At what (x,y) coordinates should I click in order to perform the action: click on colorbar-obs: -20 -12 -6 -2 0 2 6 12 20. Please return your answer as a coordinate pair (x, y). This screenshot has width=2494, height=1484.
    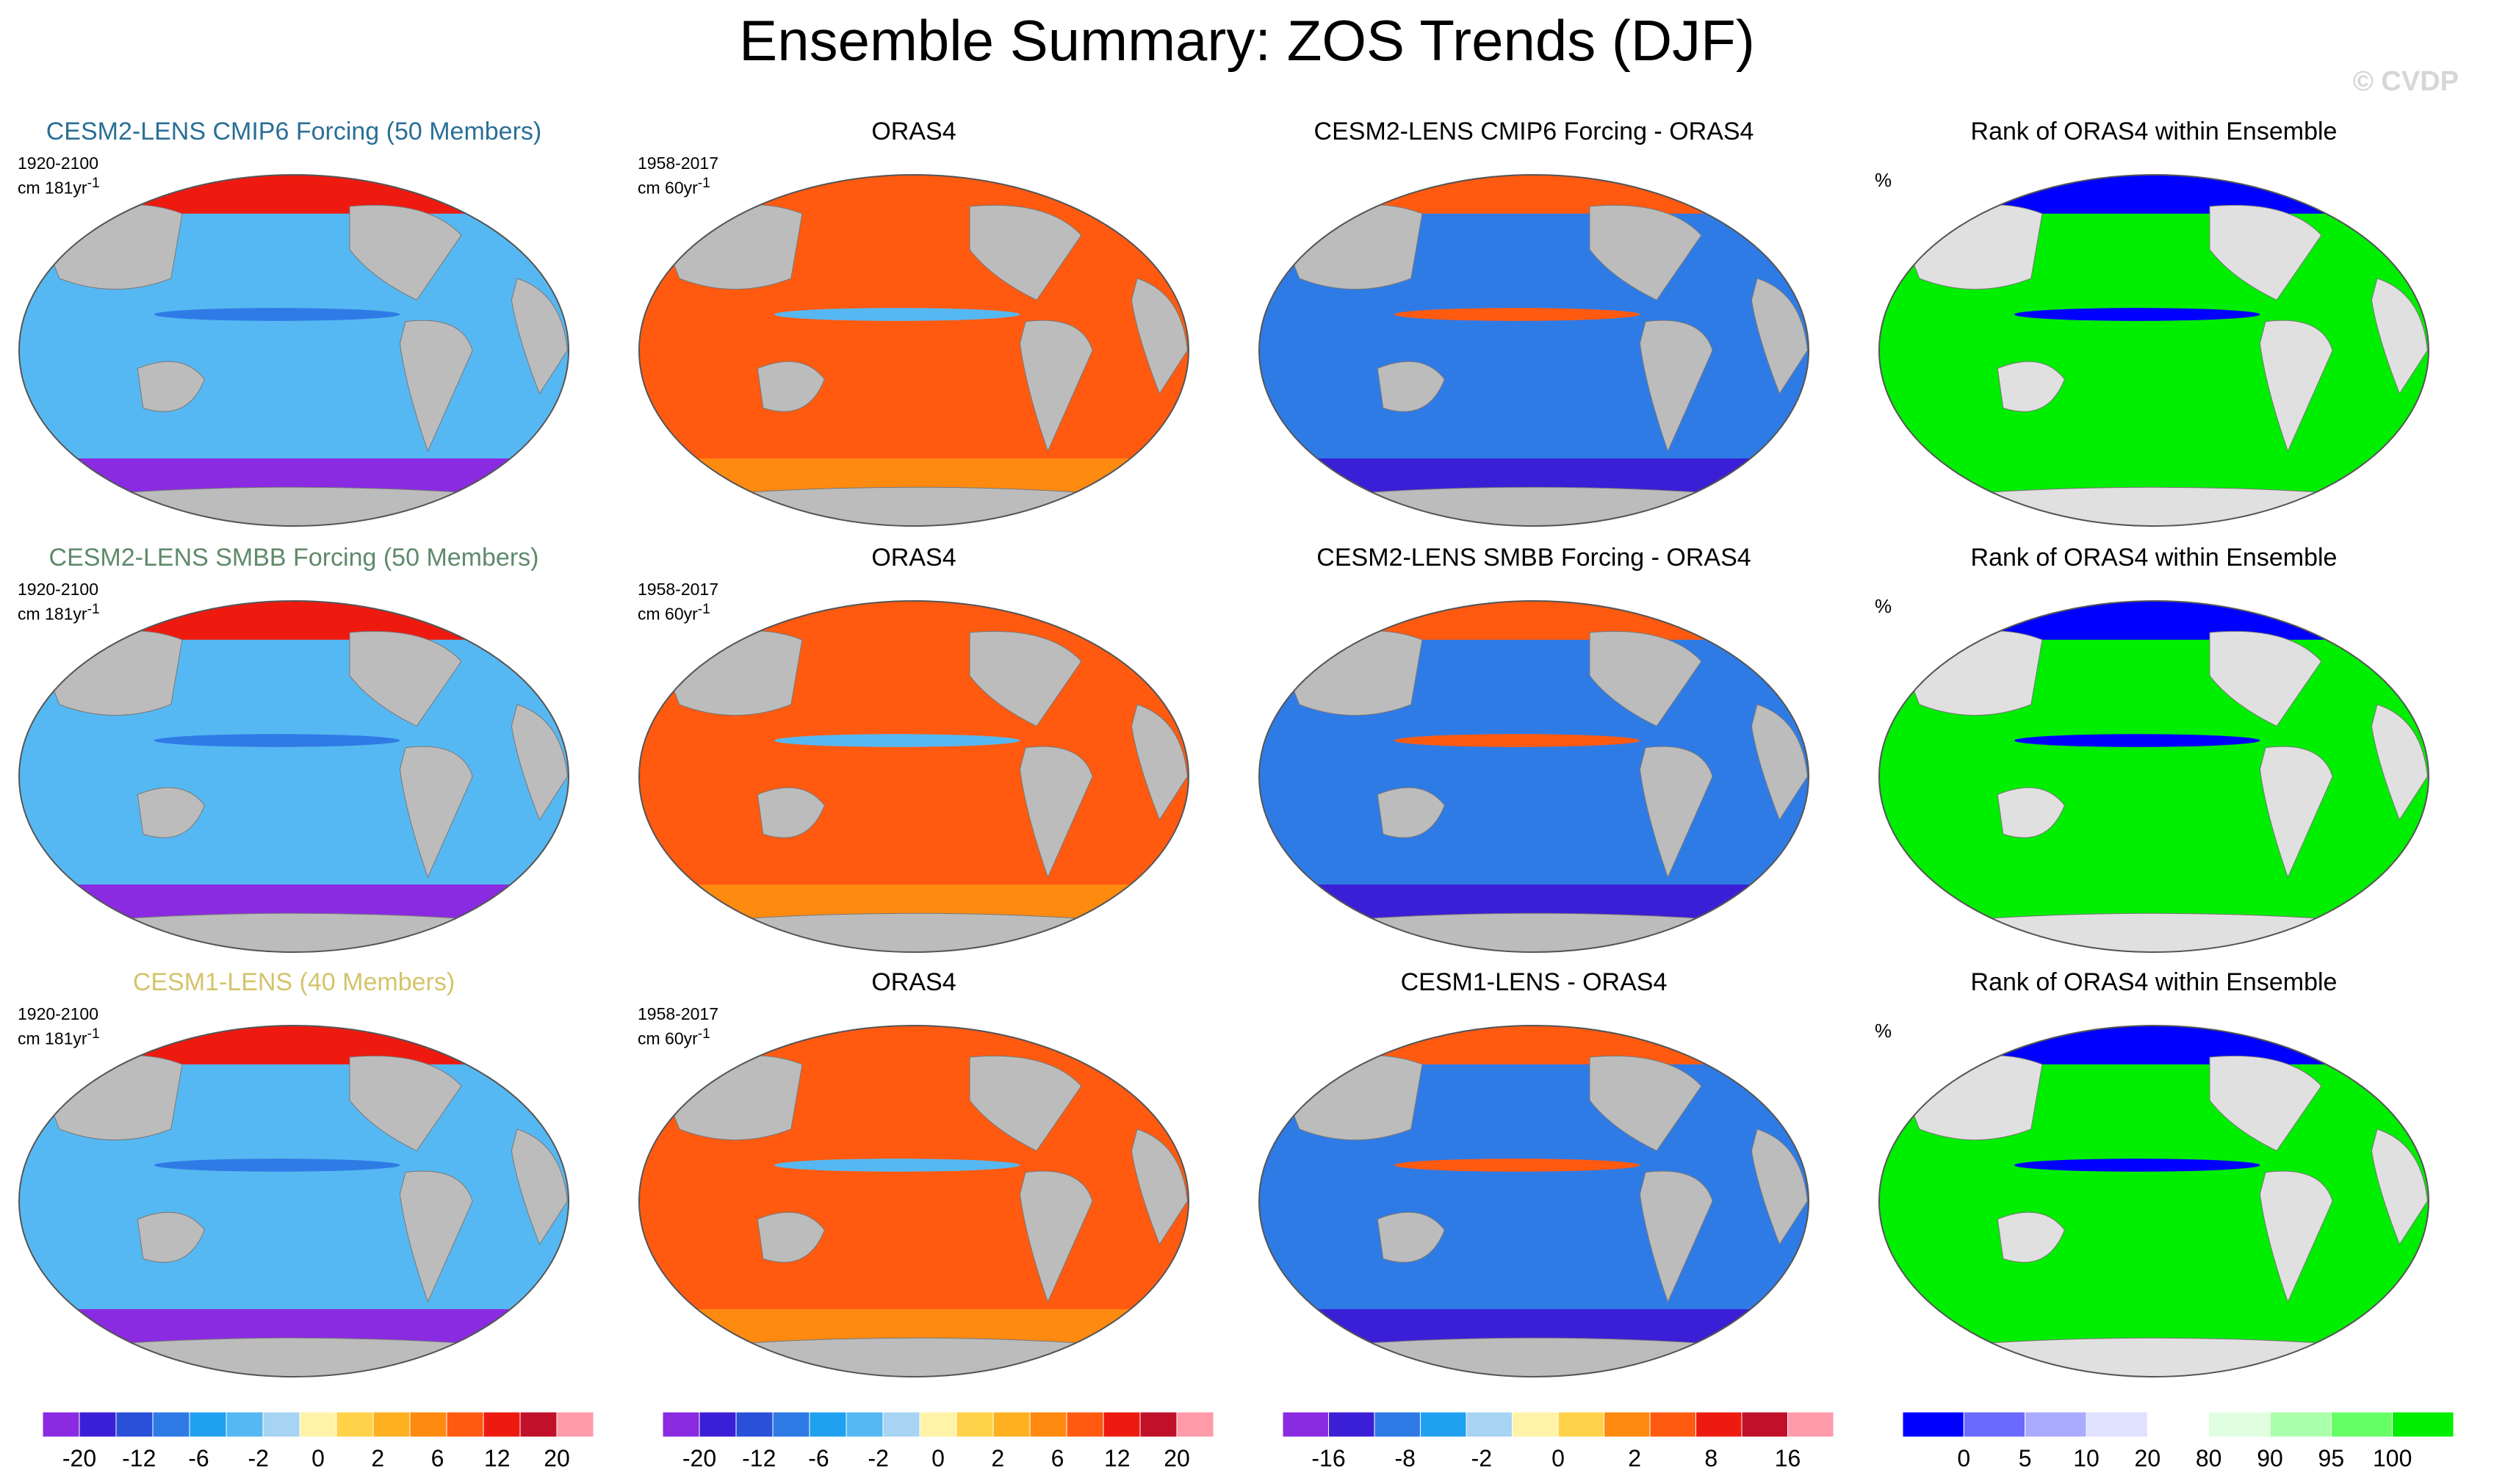
    Looking at the image, I should click on (939, 1446).